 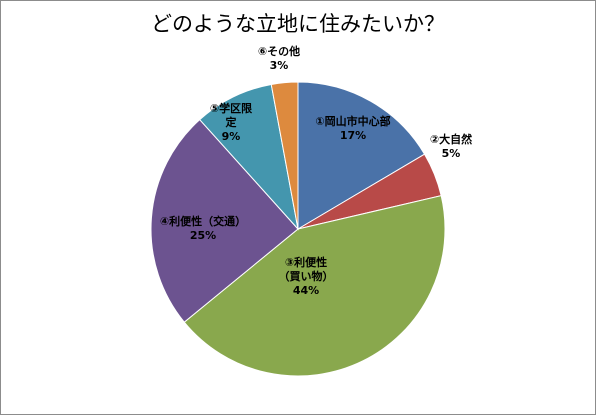 What do you see at coordinates (353, 135) in the screenshot?
I see `slice-percent-label-1: 17%` at bounding box center [353, 135].